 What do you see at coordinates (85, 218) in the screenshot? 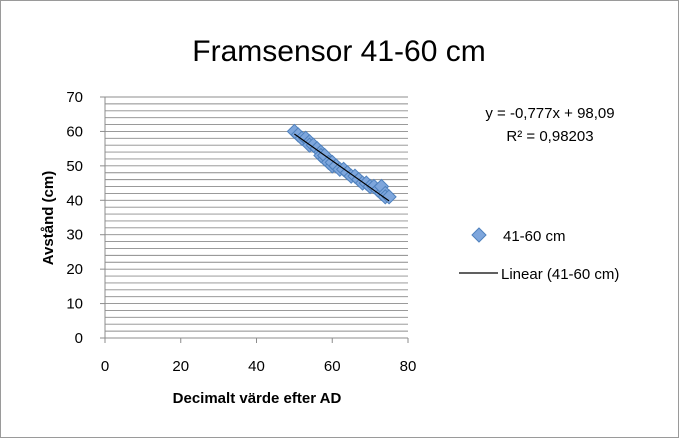
I see `y-axis-ticks: 0 10 20 30 40 50 60 70` at bounding box center [85, 218].